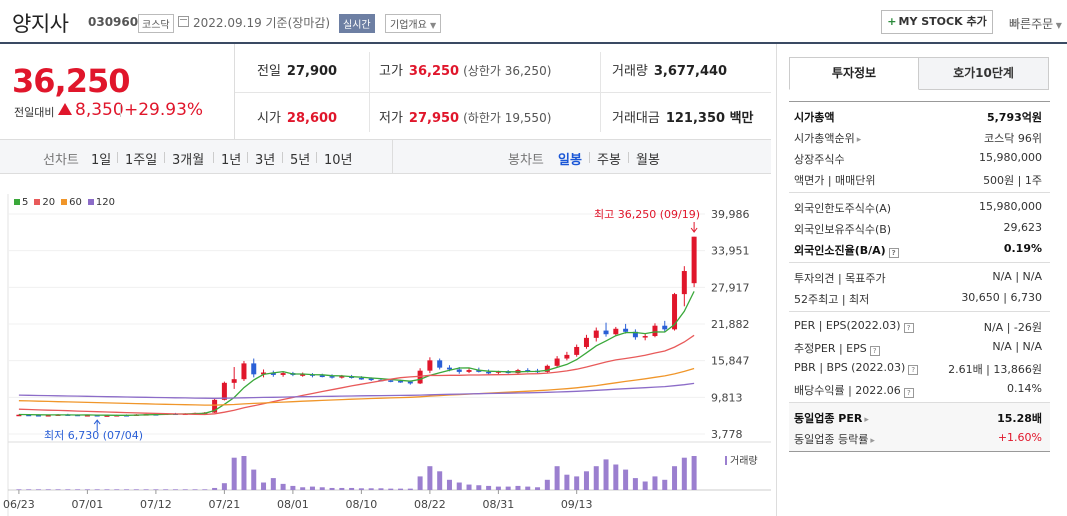 This screenshot has width=1067, height=516. I want to click on info-label: 동일업종 PER ▸, so click(831, 418).